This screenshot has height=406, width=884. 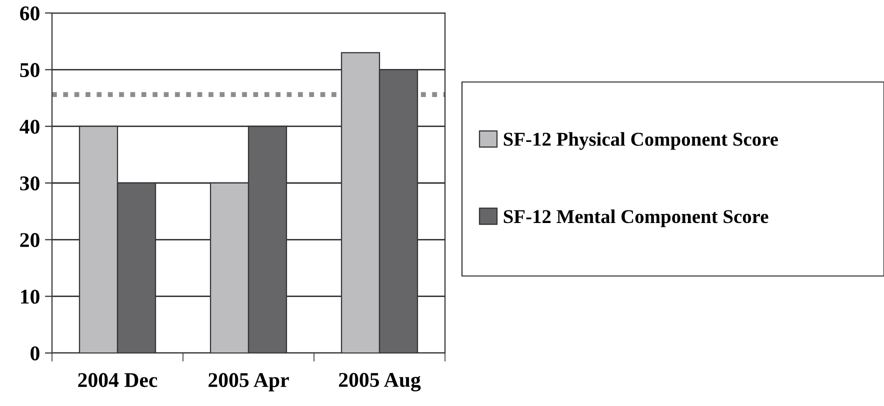 What do you see at coordinates (30, 13) in the screenshot?
I see `y-tick-label: 60` at bounding box center [30, 13].